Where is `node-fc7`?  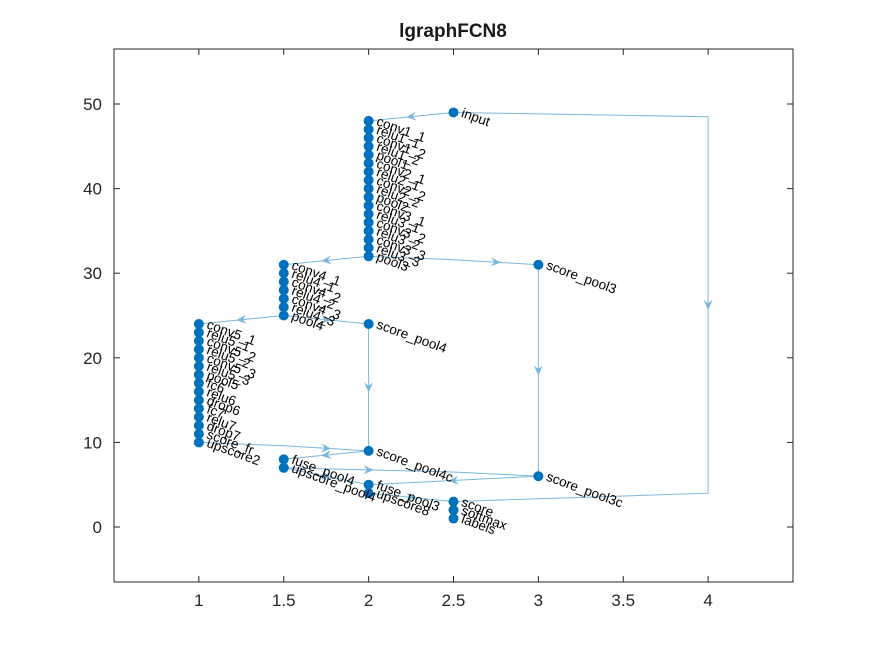 node-fc7 is located at coordinates (198, 408).